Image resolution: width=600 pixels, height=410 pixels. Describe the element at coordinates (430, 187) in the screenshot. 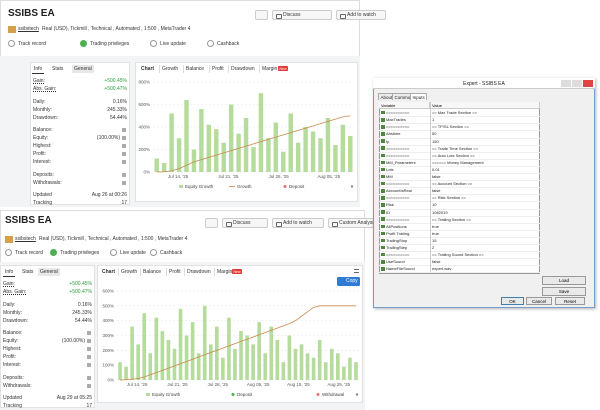

I see `column-divider` at that location.